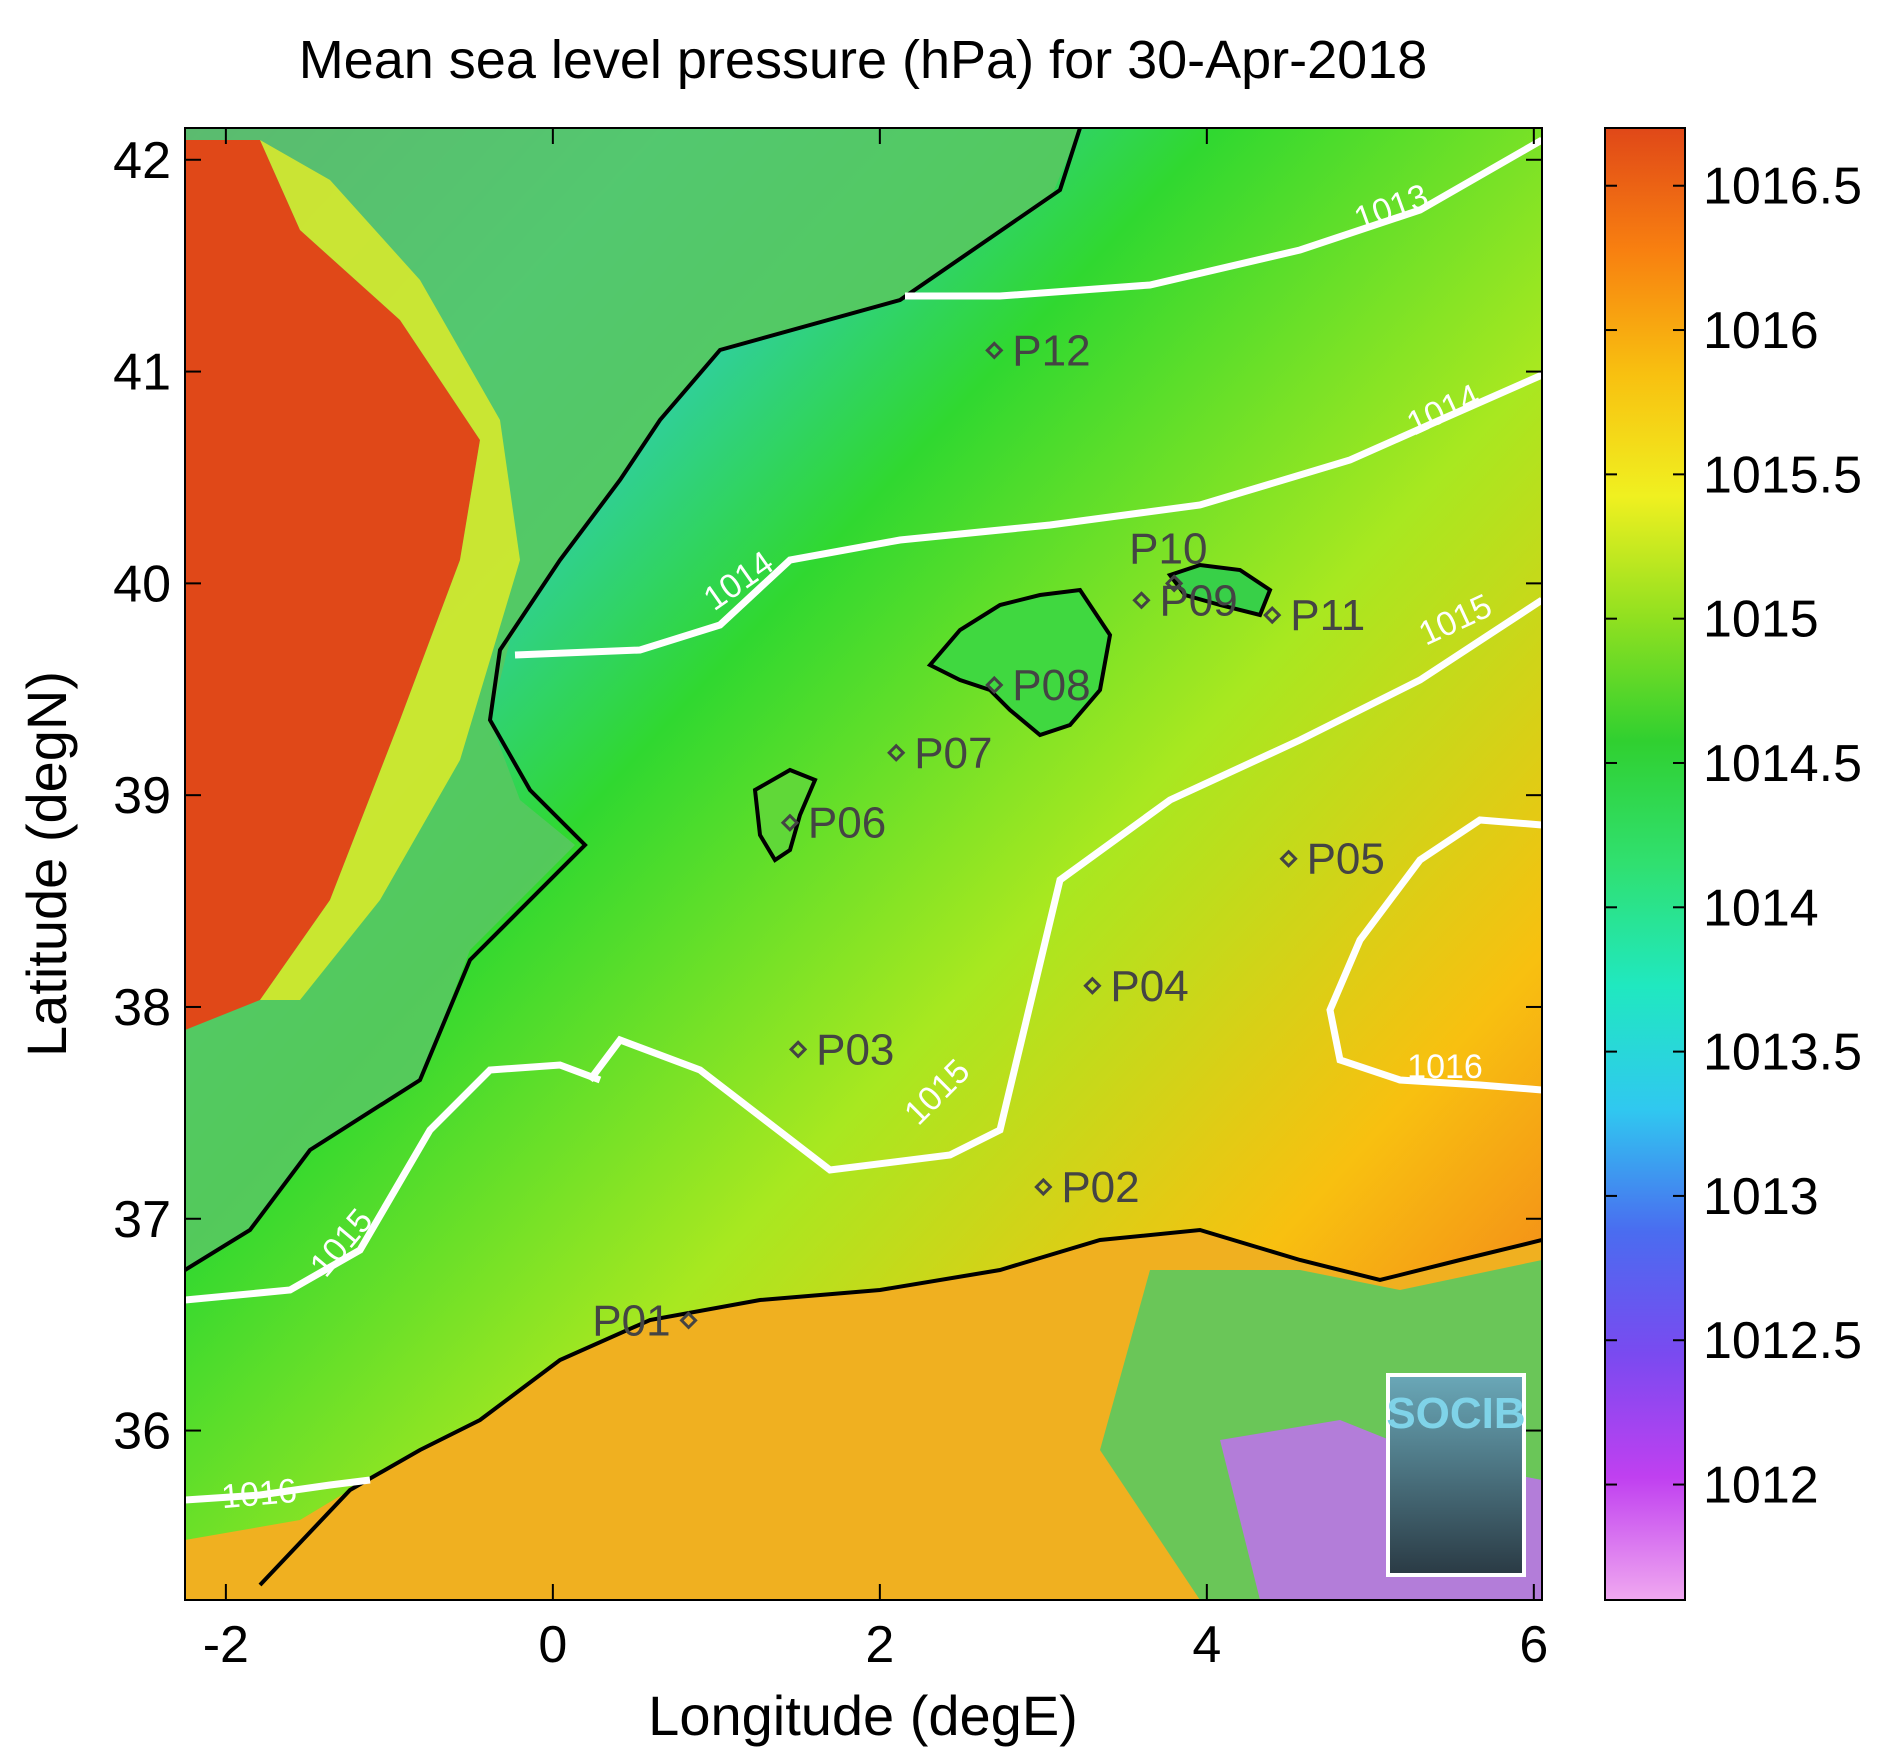  I want to click on station-marker-p11, so click(1272, 615).